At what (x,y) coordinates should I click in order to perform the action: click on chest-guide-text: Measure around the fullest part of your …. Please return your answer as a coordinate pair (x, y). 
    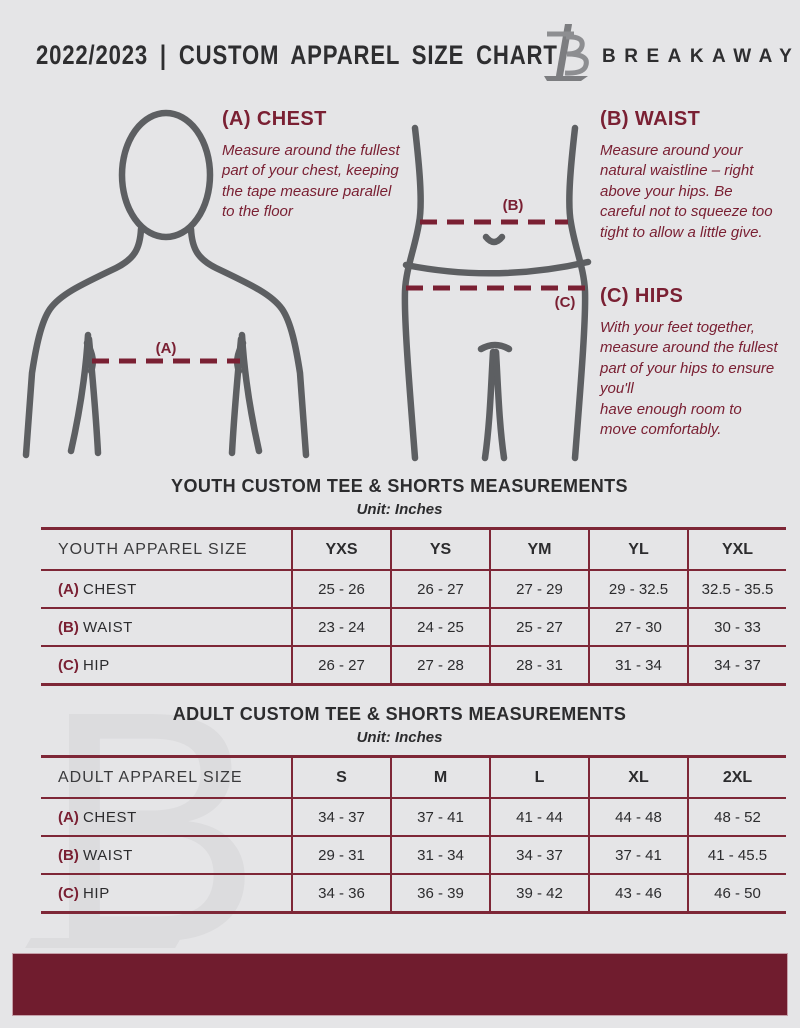
    Looking at the image, I should click on (311, 181).